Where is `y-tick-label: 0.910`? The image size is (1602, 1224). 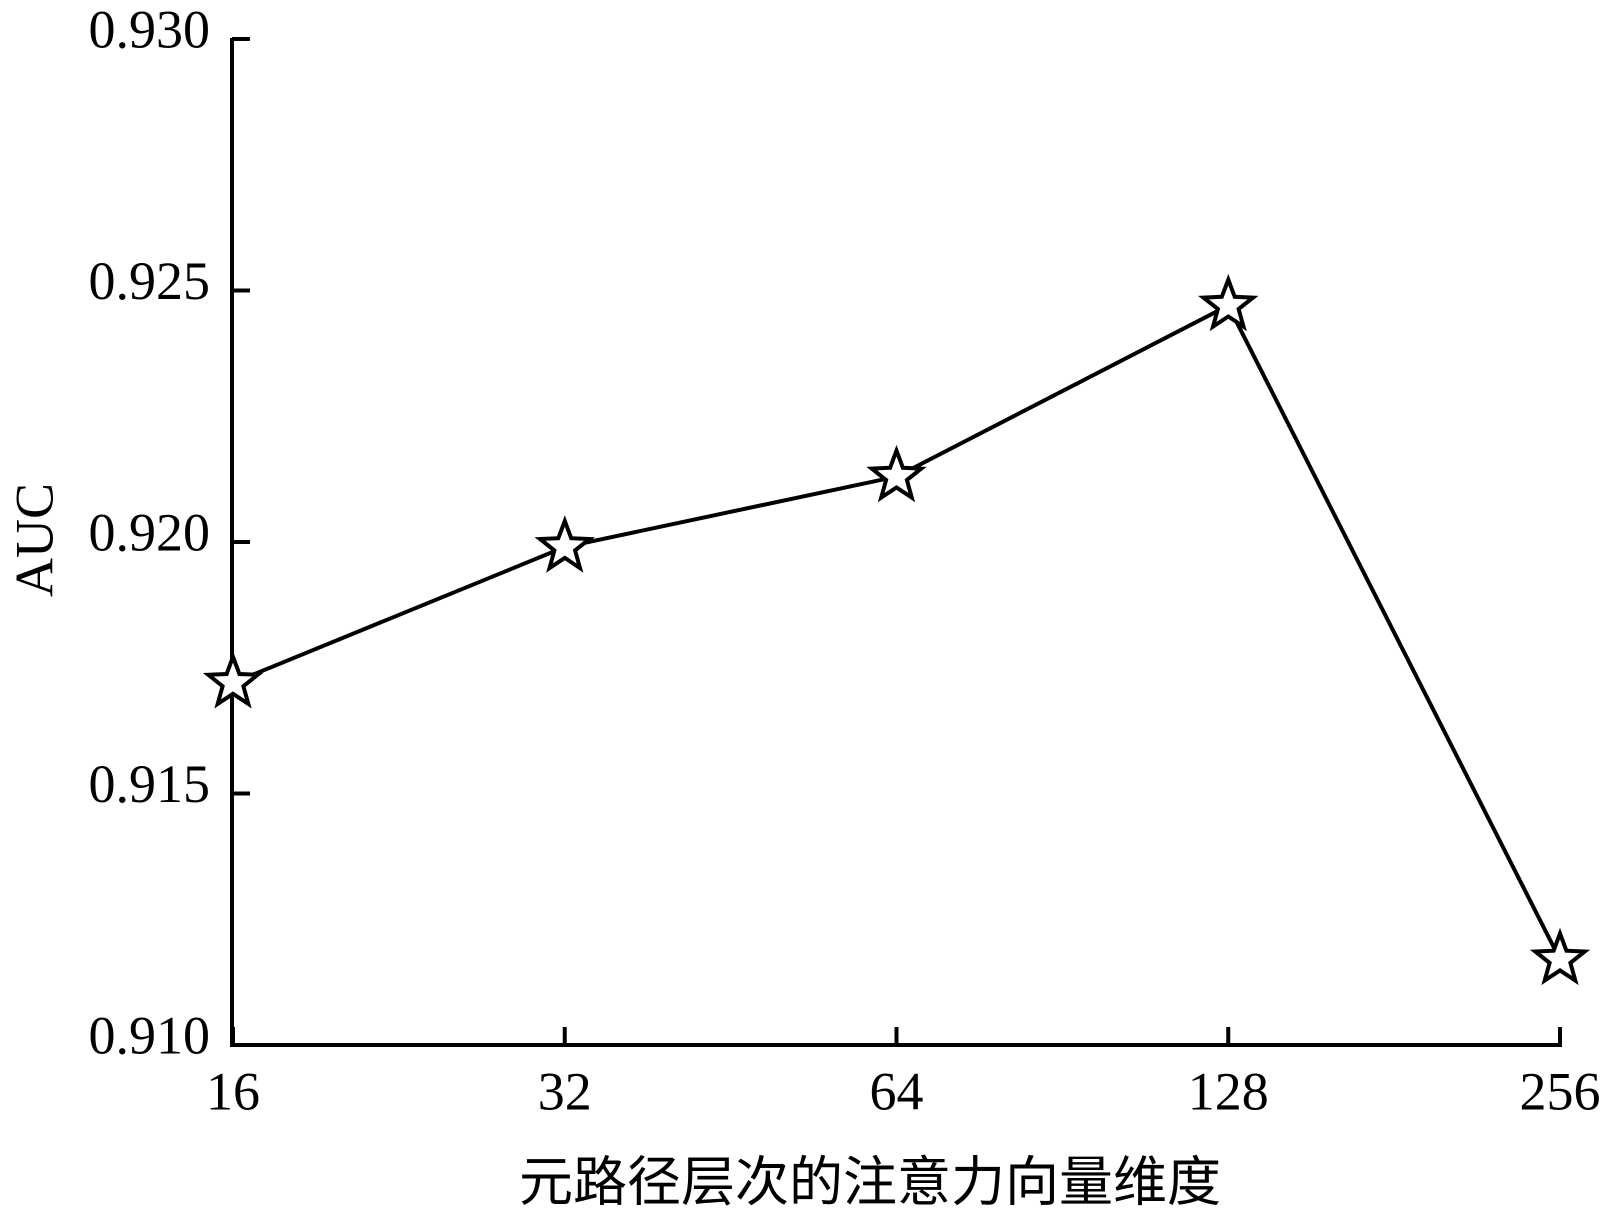 y-tick-label: 0.910 is located at coordinates (150, 1035).